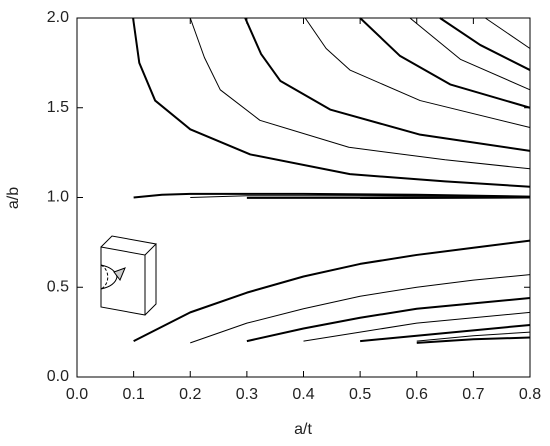 The height and width of the screenshot is (446, 550). I want to click on x-tick-label: 0.4, so click(303, 394).